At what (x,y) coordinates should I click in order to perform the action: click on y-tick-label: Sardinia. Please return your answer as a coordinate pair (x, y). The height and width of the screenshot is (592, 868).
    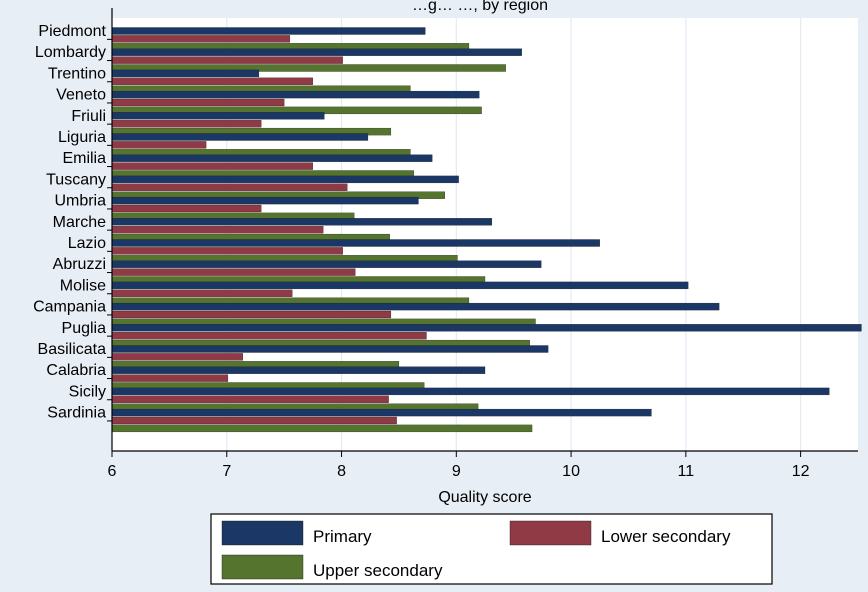
    Looking at the image, I should click on (76, 413).